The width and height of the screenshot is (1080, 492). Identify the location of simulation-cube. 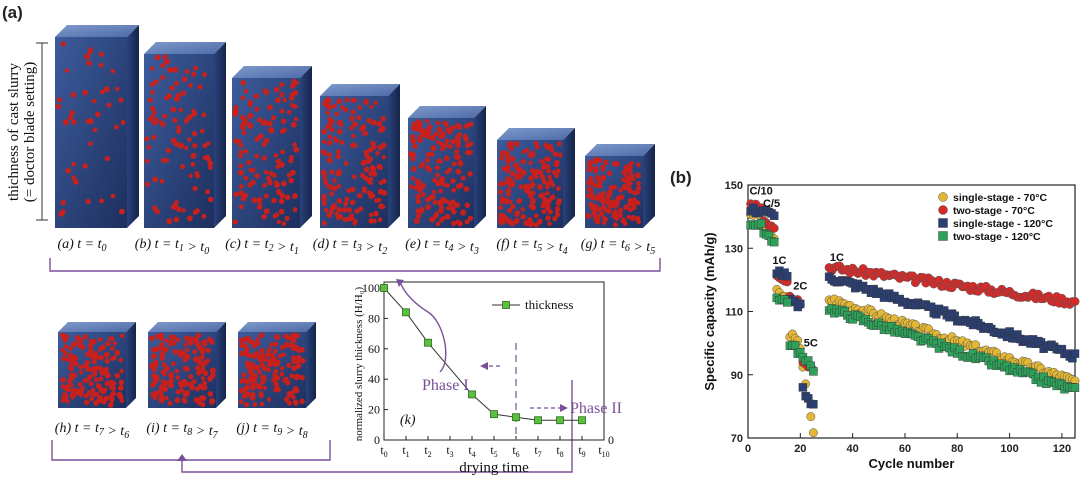
(360, 156).